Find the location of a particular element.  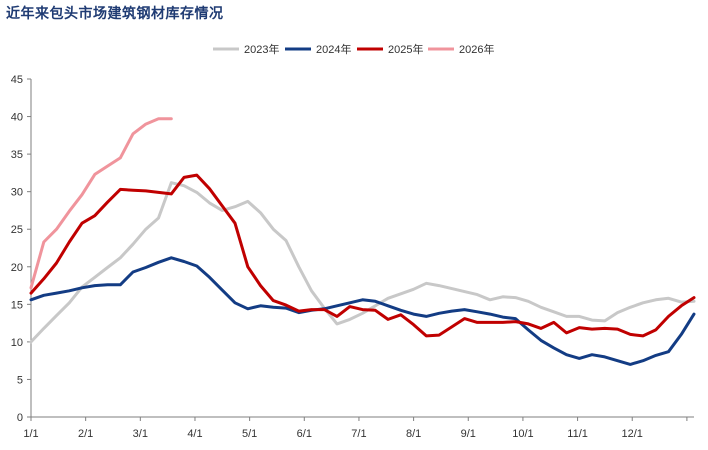

y-tick-label: 40 is located at coordinates (17, 118).